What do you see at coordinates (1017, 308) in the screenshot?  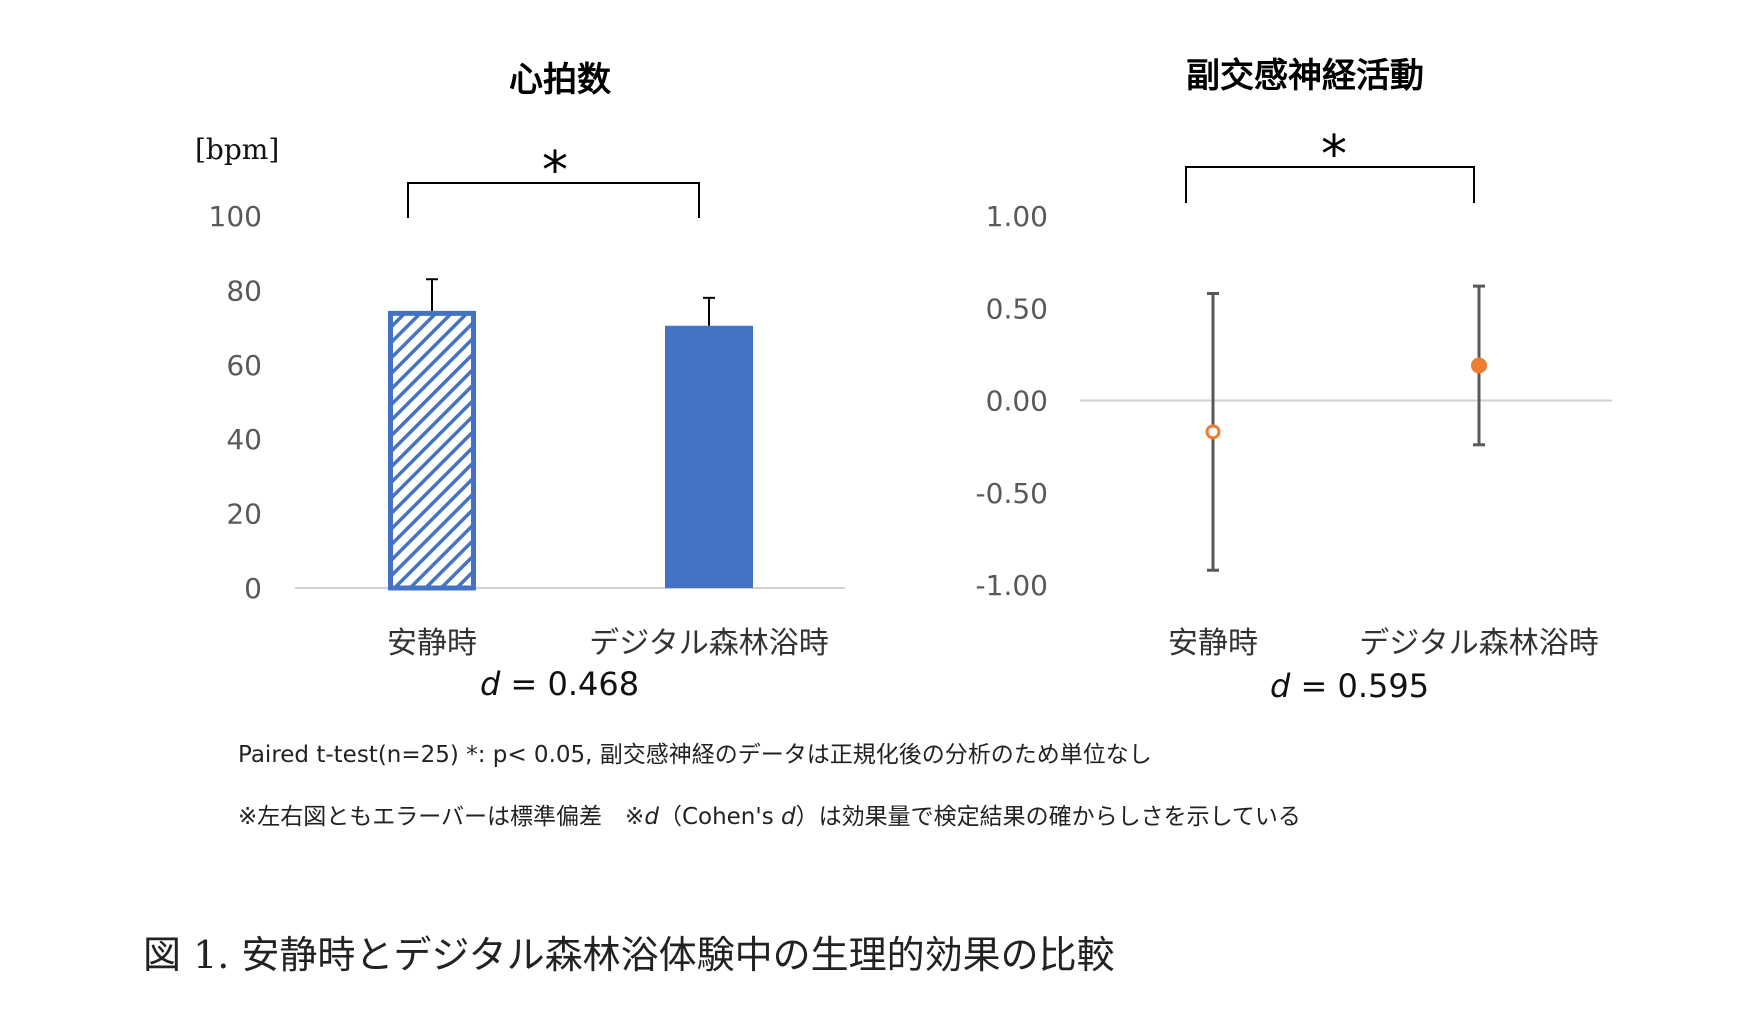 I see `y-tick-label: 0.50` at bounding box center [1017, 308].